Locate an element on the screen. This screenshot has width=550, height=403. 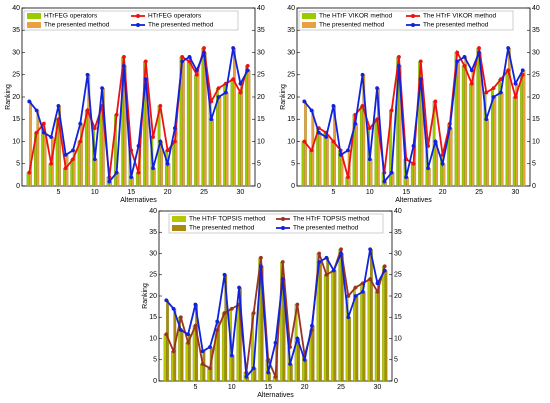
y-tick-label: 20 is located at coordinates (16, 97).